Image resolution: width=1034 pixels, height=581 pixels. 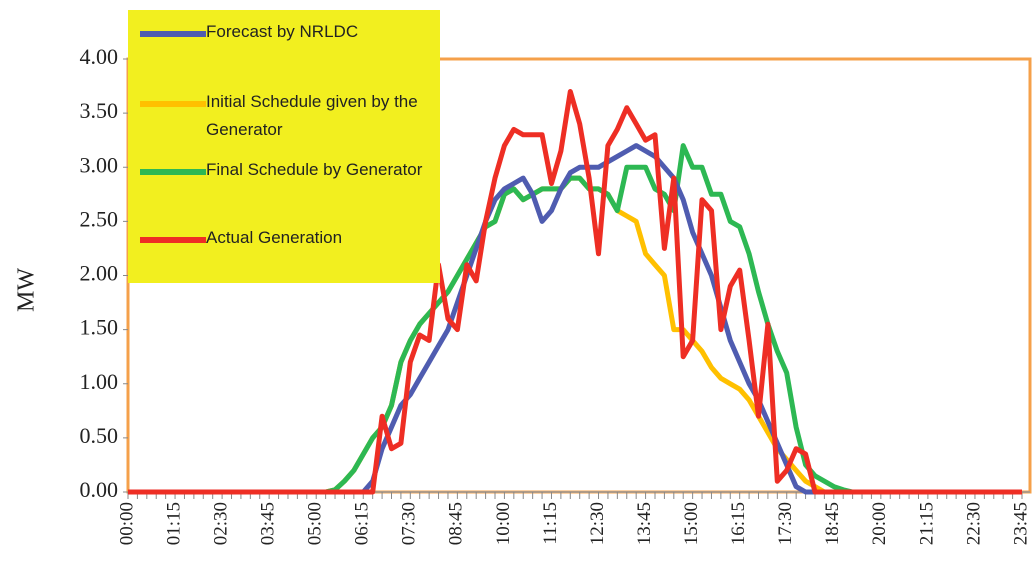 What do you see at coordinates (126, 523) in the screenshot?
I see `x-tick-label: 00:00` at bounding box center [126, 523].